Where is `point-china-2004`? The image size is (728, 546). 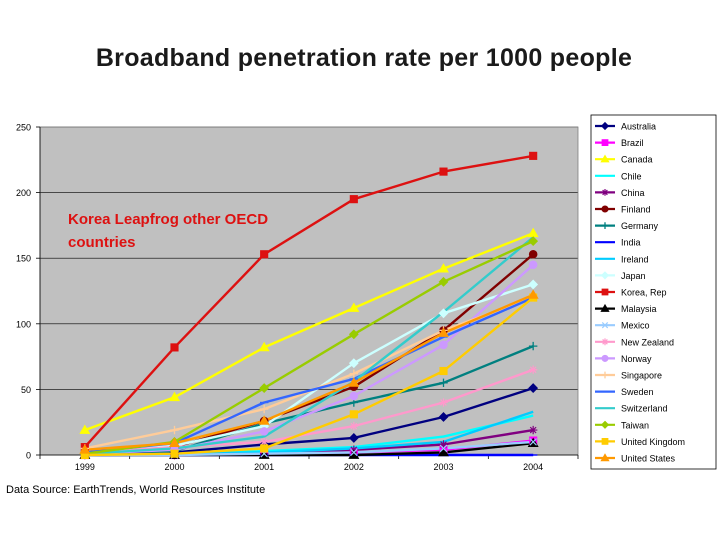
point-china-2004 is located at coordinates (533, 430).